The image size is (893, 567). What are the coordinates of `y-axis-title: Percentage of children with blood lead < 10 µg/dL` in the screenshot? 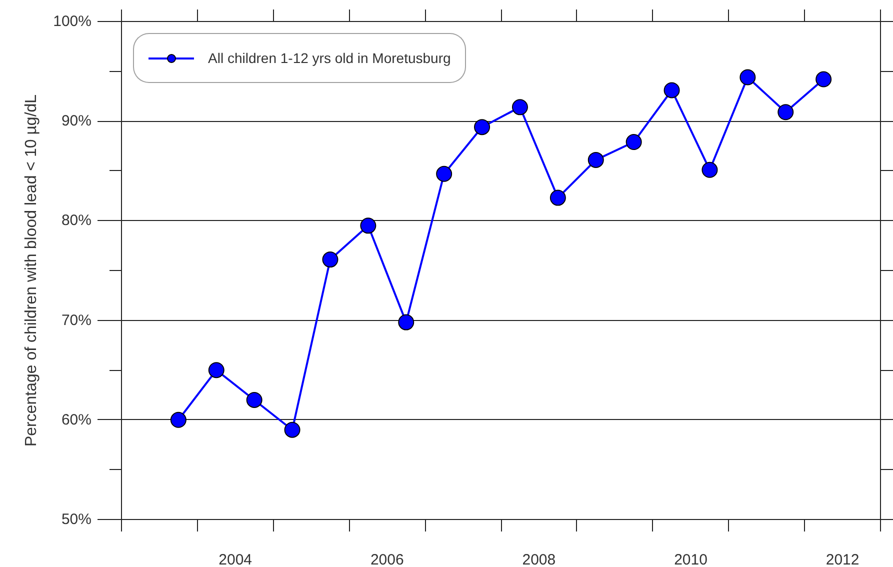 It's located at (31, 270).